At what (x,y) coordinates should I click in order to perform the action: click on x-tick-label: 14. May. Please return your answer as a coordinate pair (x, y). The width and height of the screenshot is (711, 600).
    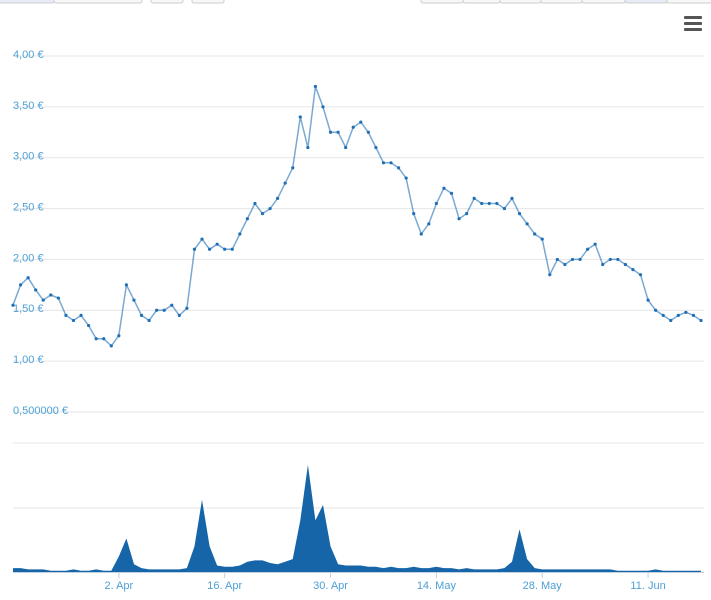
    Looking at the image, I should click on (437, 586).